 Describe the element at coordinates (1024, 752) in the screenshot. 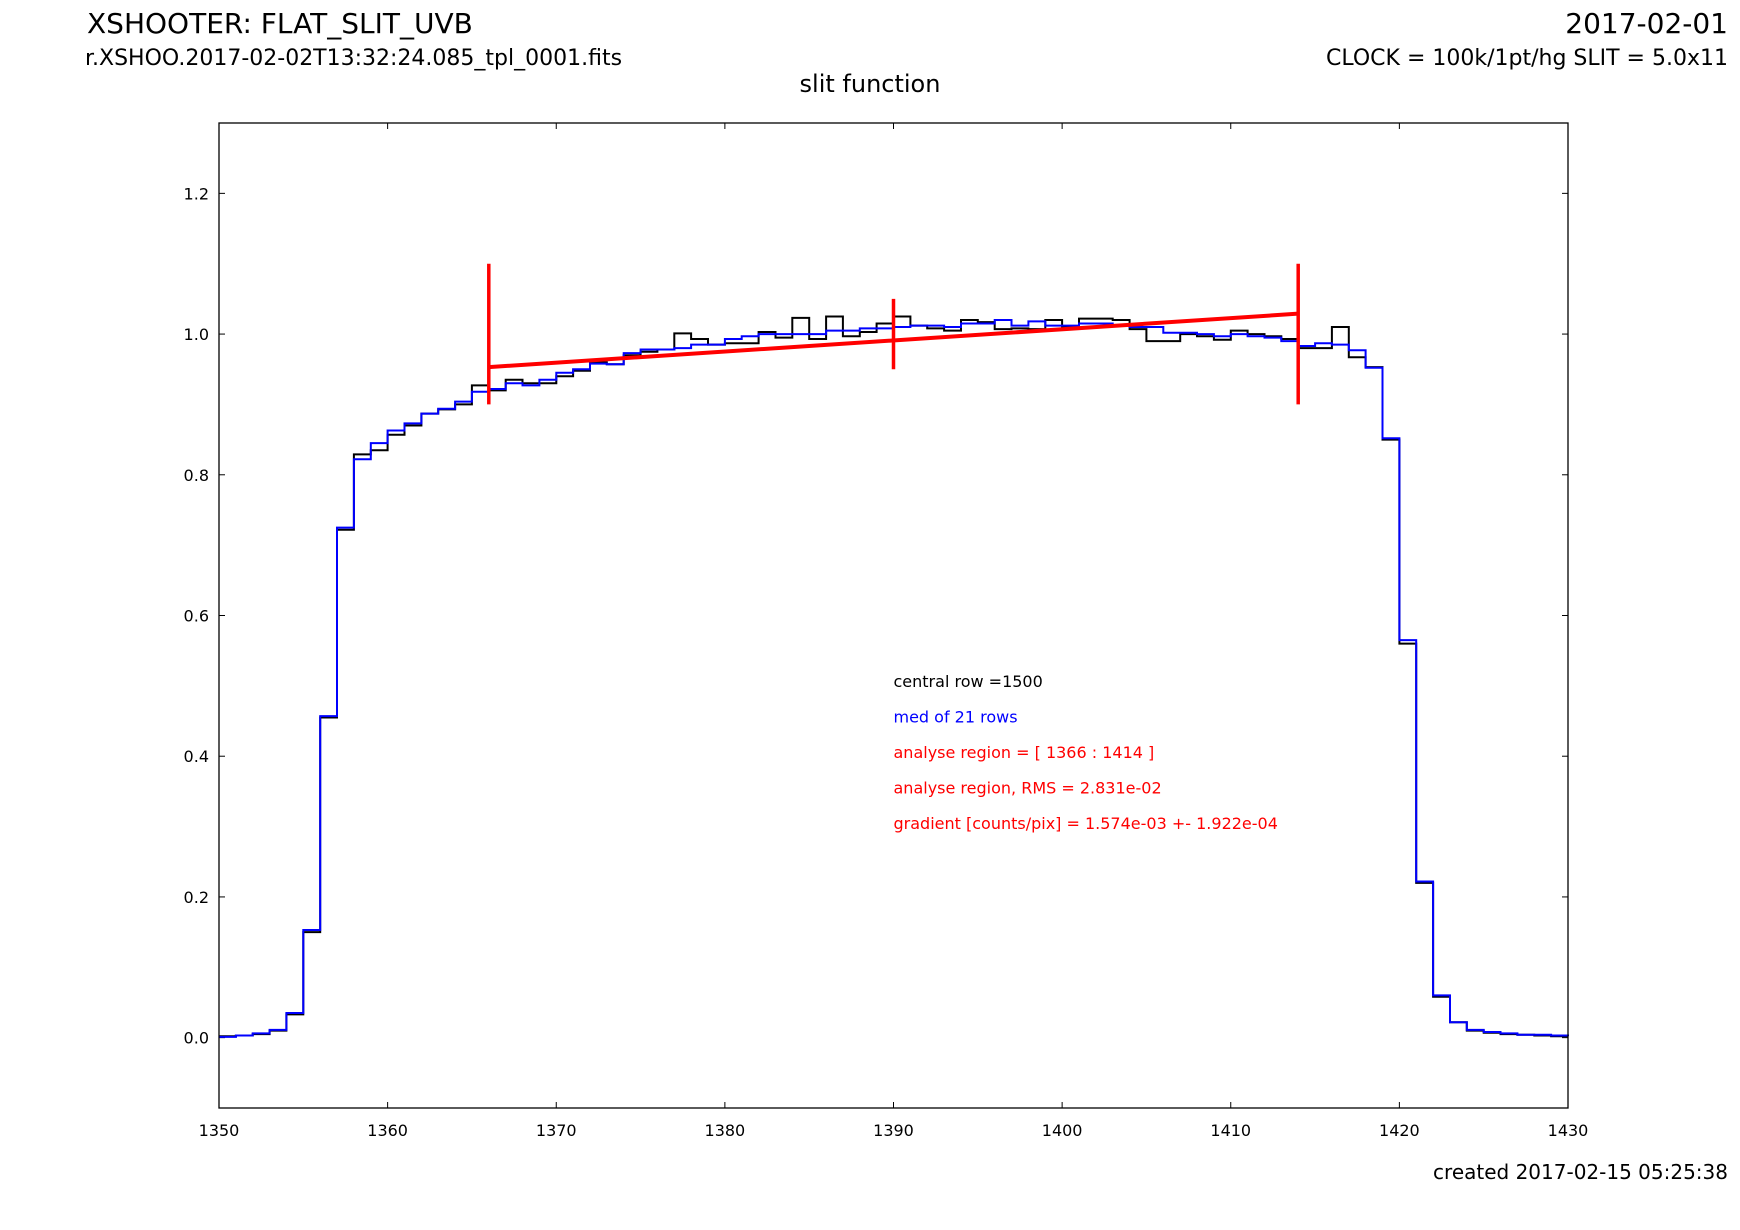

I see `annotation-text: analyse region = [ 1366 : 1414 ]` at that location.